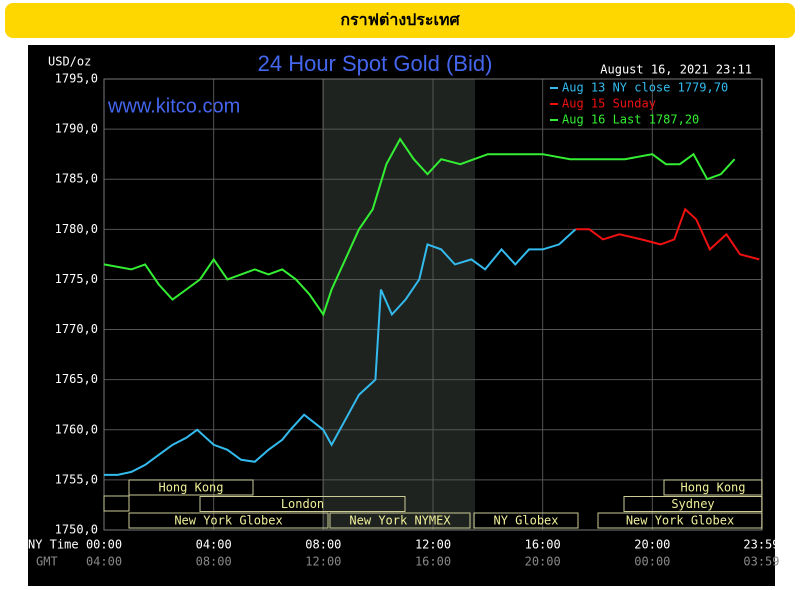 The width and height of the screenshot is (800, 590). Describe the element at coordinates (76, 229) in the screenshot. I see `y-tick-label: 1780,0` at that location.